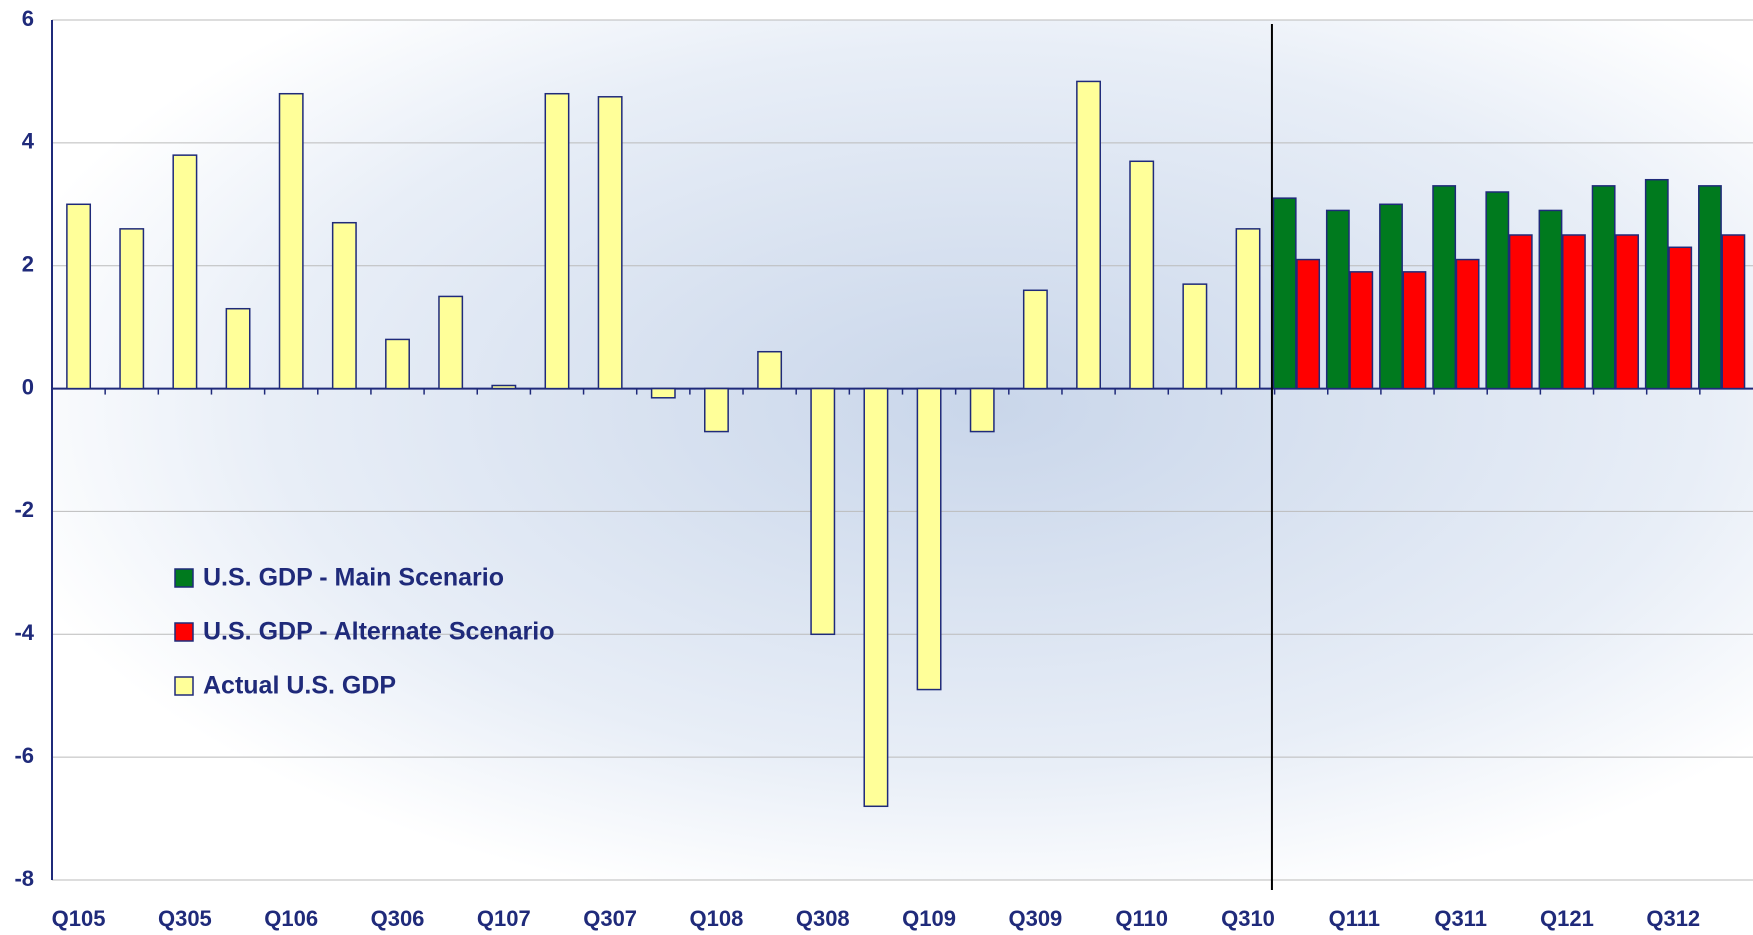 Image resolution: width=1753 pixels, height=935 pixels. What do you see at coordinates (1248, 918) in the screenshot?
I see `x-tick-label: Q310` at bounding box center [1248, 918].